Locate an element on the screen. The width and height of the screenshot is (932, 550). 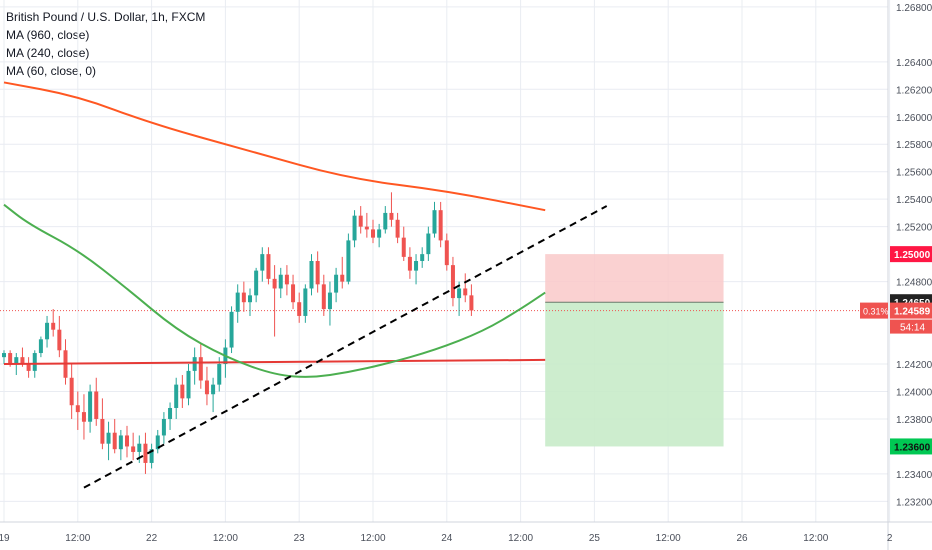
price-tick-label: 1.25800 is located at coordinates (914, 145).